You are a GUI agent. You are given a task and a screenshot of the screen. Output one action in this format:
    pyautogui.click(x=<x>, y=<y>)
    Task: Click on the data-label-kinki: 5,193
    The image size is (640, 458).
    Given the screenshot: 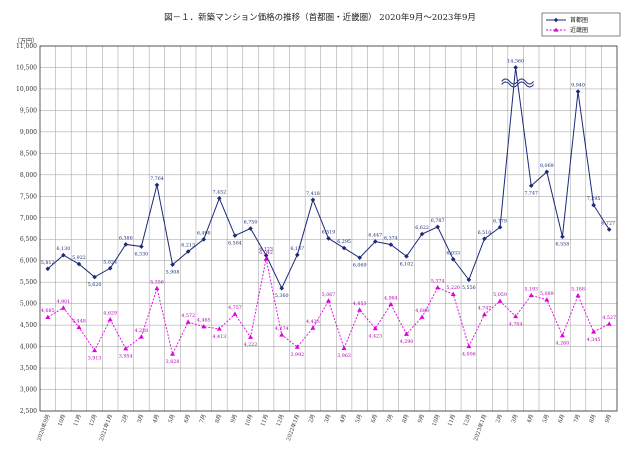 What is the action you would take?
    pyautogui.click(x=531, y=289)
    